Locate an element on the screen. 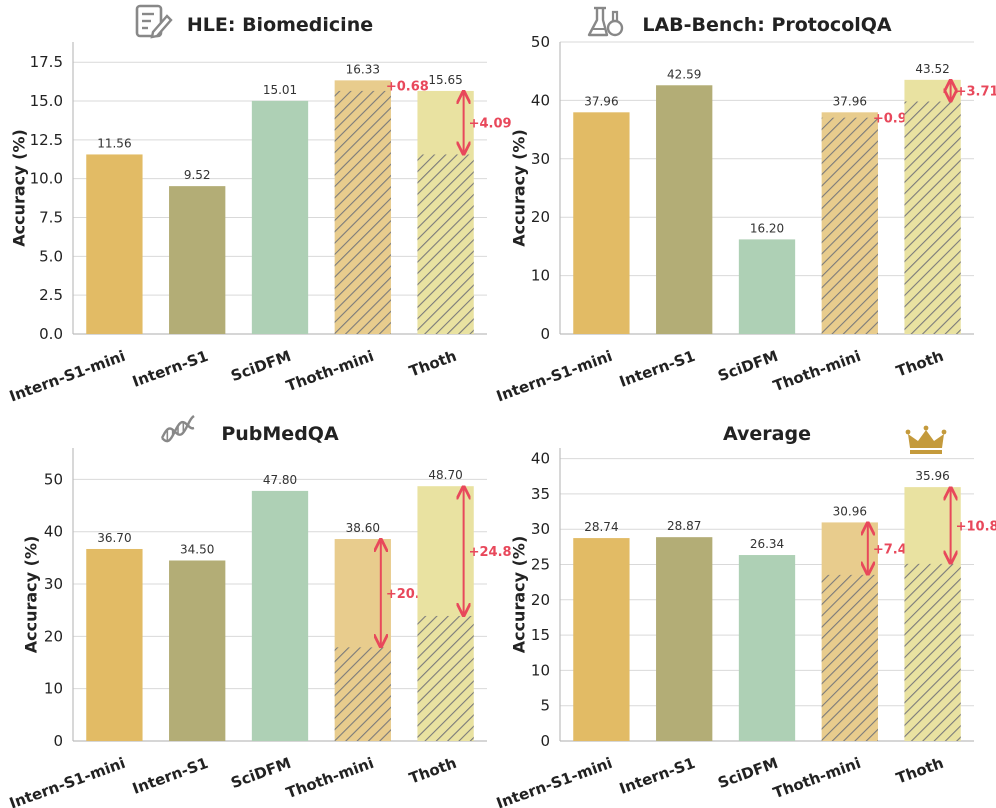 The height and width of the screenshot is (808, 996). value-label-scidfm: 47.80 is located at coordinates (280, 480).